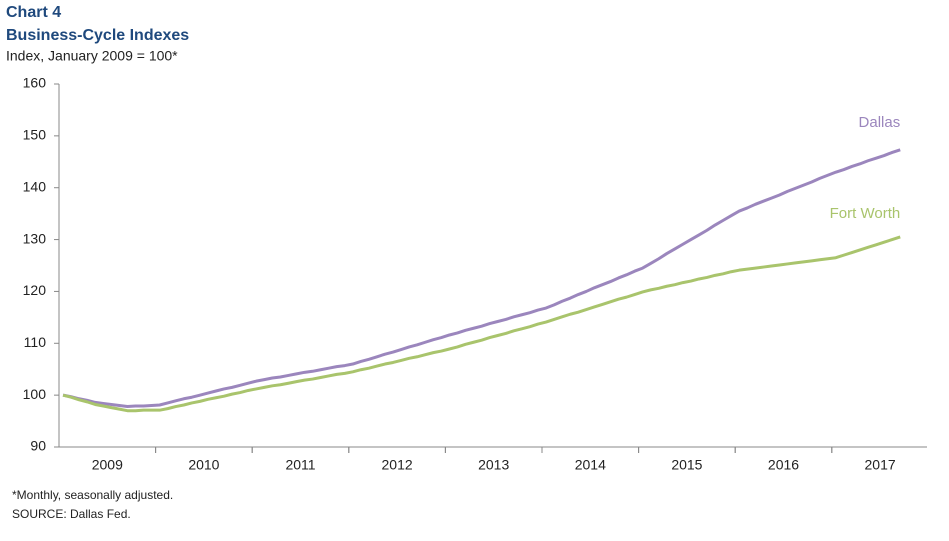  I want to click on series-label: Dallas, so click(880, 122).